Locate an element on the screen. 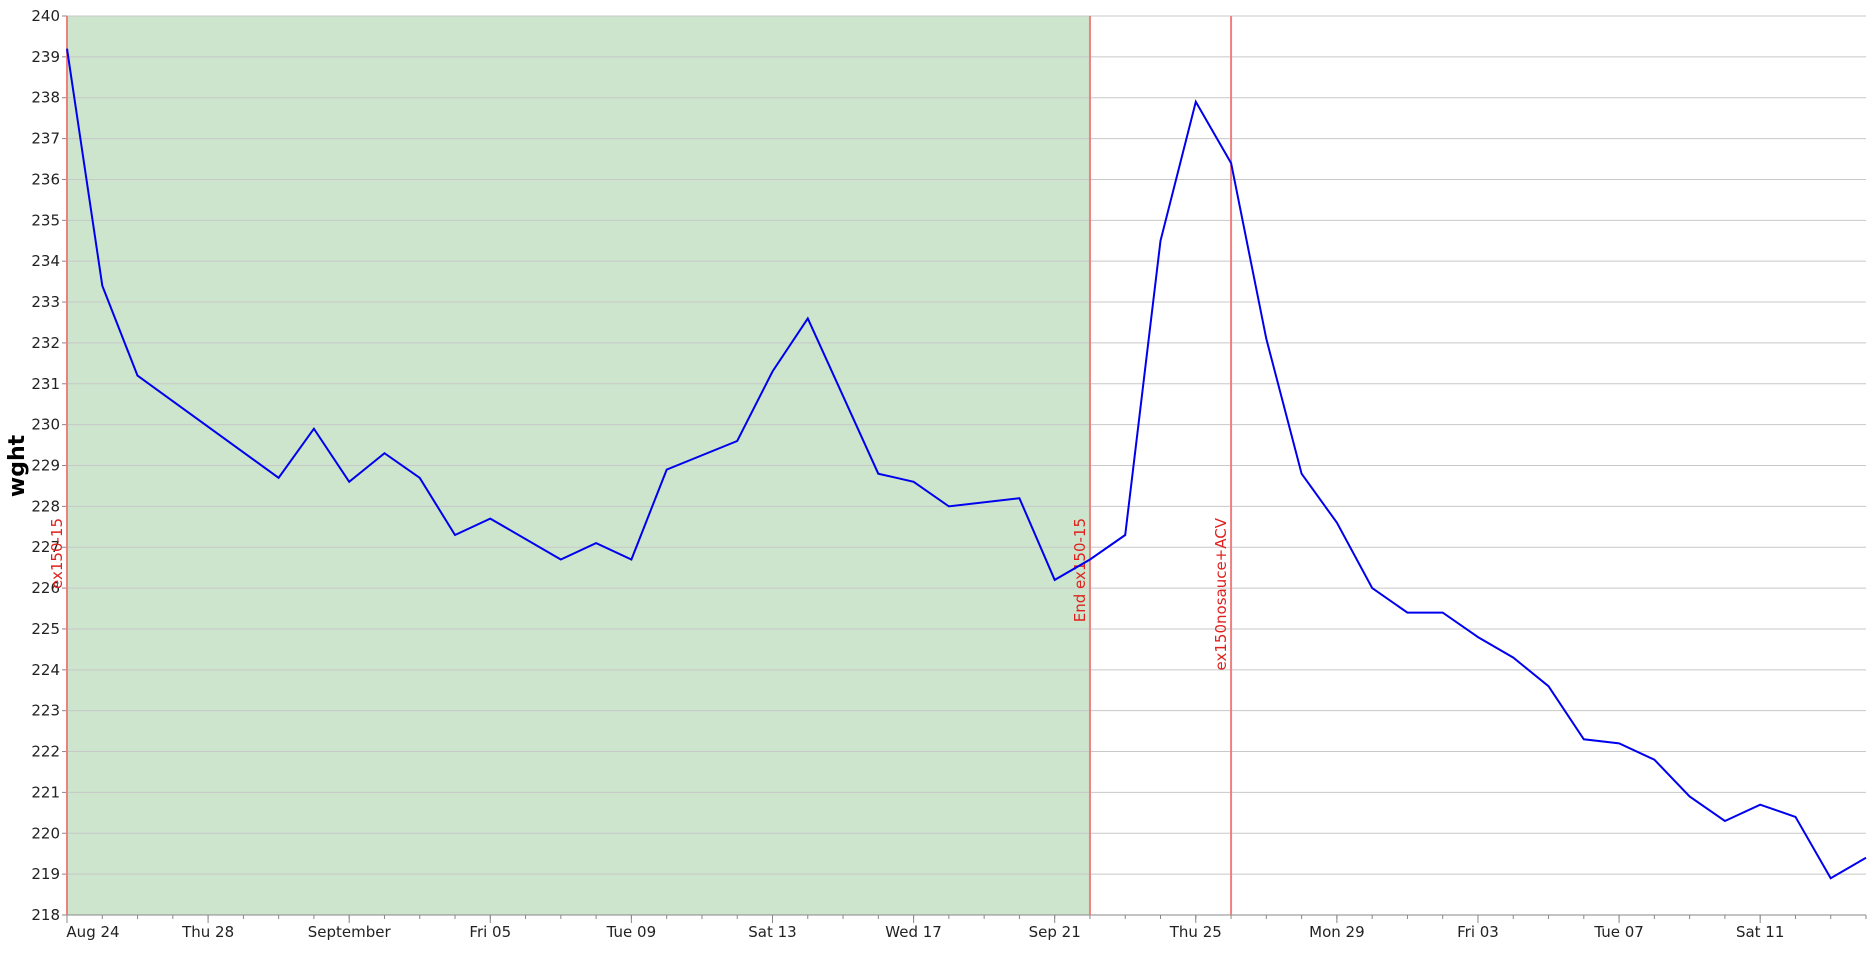  x-tick-label: Sat 13 is located at coordinates (772, 932).